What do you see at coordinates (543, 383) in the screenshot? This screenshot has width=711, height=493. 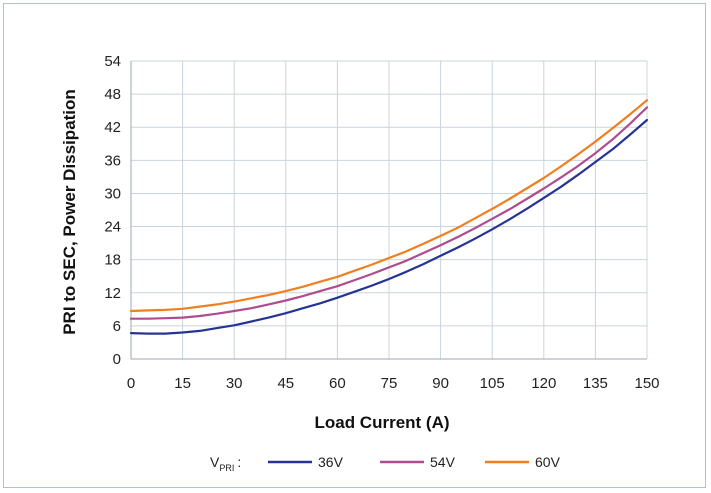 I see `x-tick-label: 120` at bounding box center [543, 383].